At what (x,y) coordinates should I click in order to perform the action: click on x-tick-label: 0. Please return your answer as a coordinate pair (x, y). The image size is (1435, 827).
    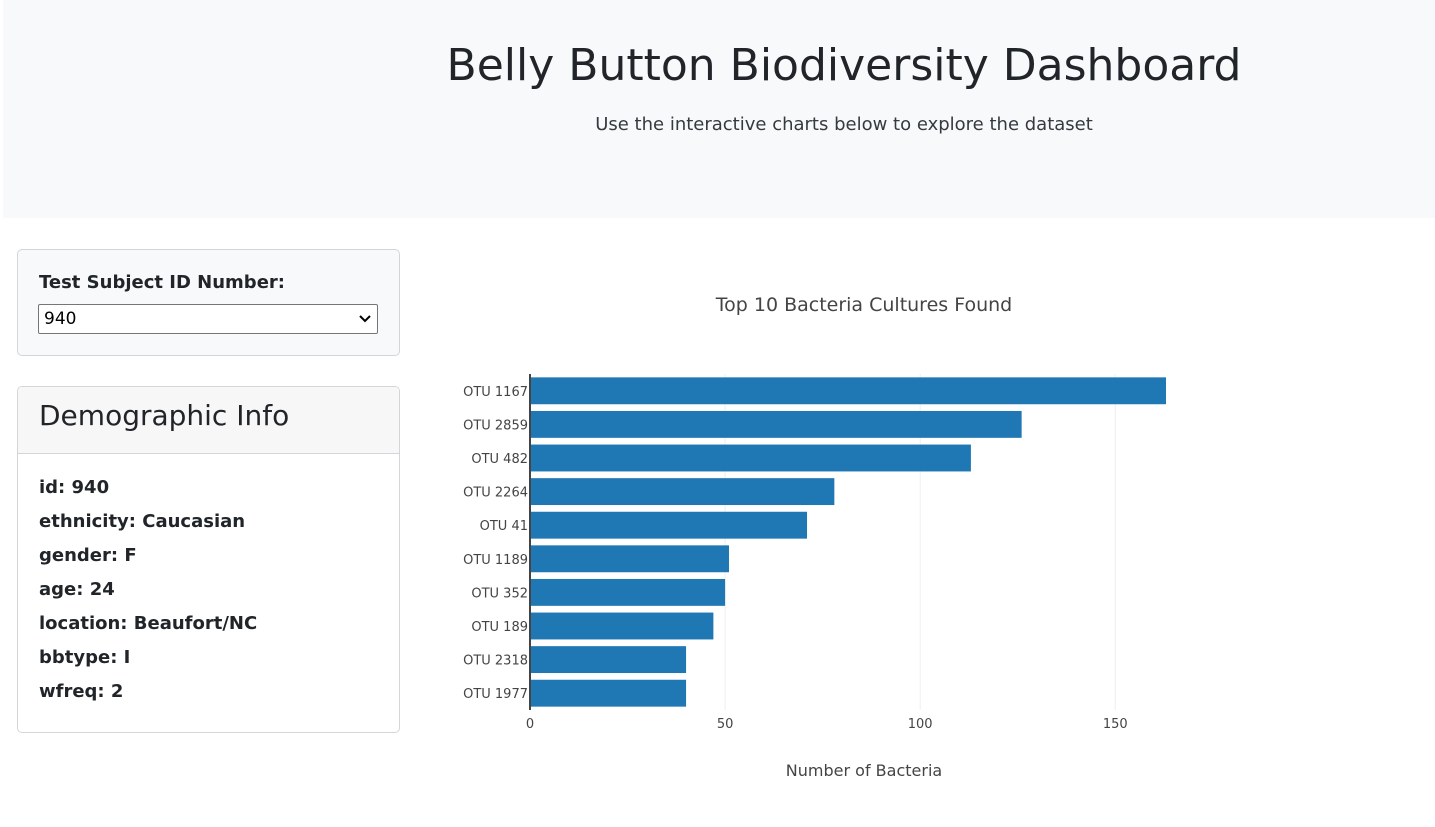
    Looking at the image, I should click on (530, 724).